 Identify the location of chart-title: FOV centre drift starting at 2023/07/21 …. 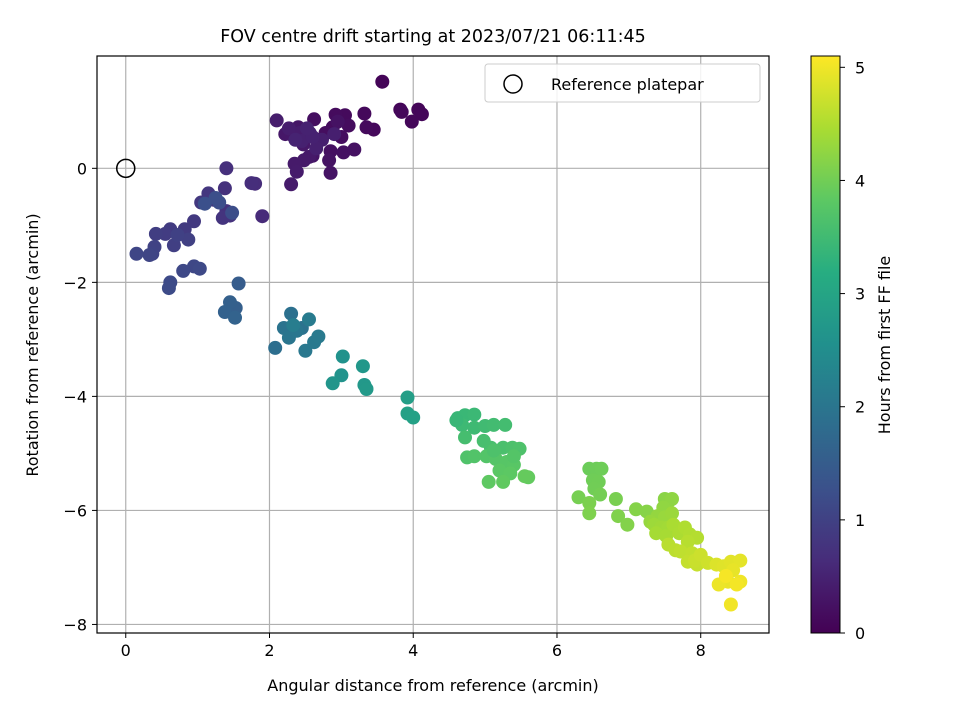
(433, 37).